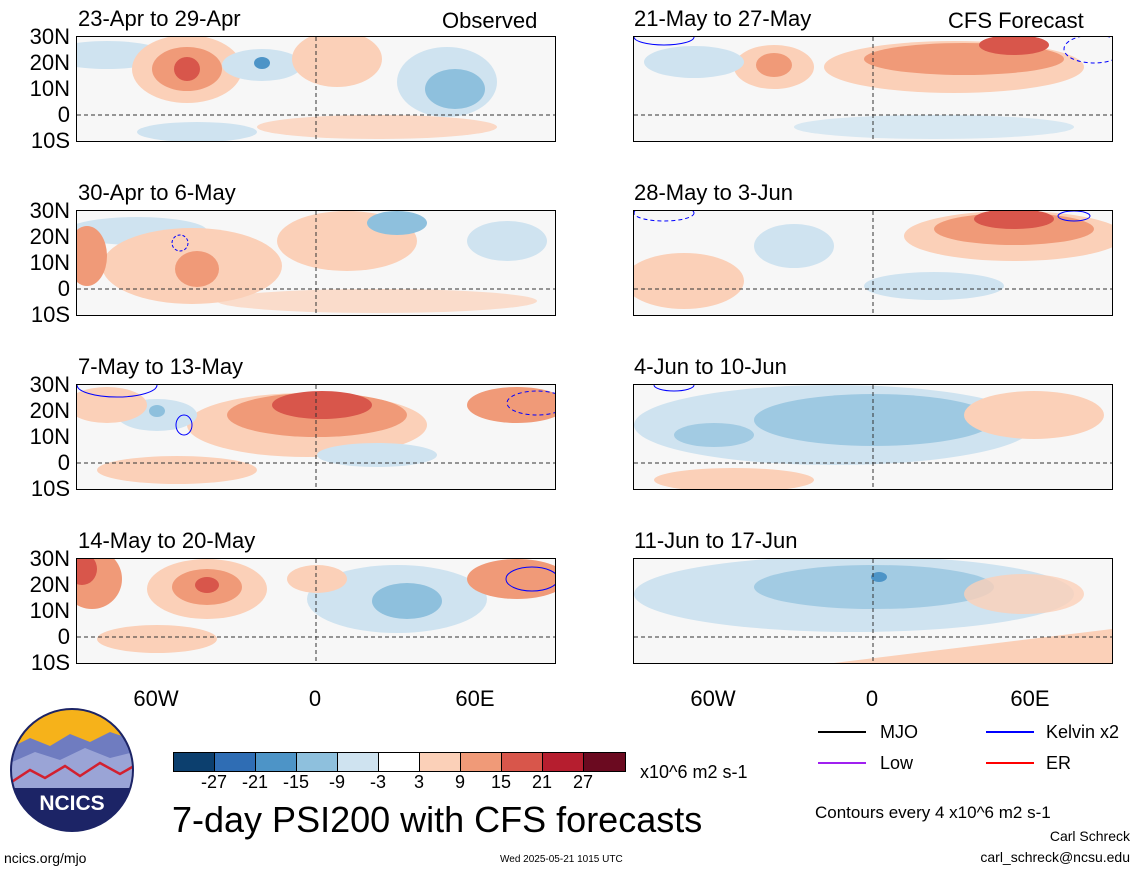 Image resolution: width=1135 pixels, height=872 pixels. I want to click on logo-text: NCICS, so click(71, 803).